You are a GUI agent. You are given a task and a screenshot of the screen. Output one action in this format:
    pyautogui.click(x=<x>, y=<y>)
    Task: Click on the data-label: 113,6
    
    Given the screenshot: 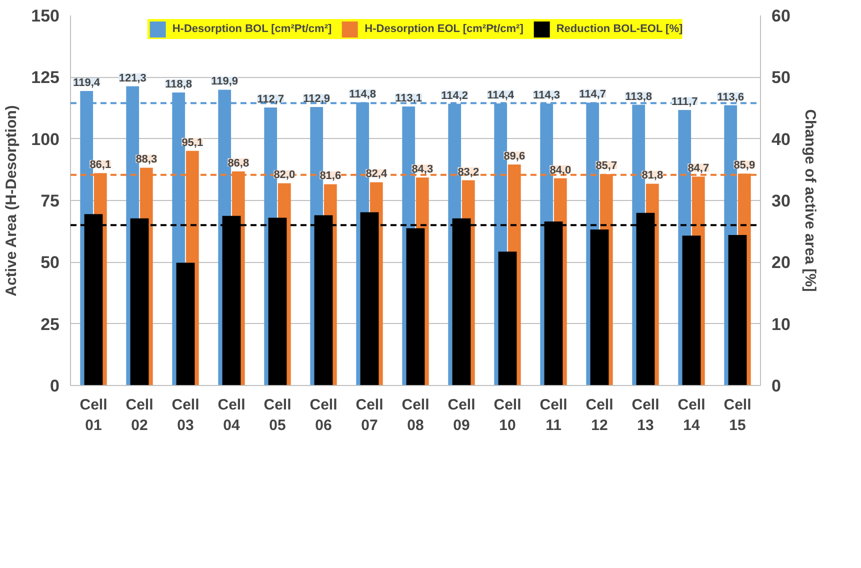 What is the action you would take?
    pyautogui.click(x=730, y=97)
    